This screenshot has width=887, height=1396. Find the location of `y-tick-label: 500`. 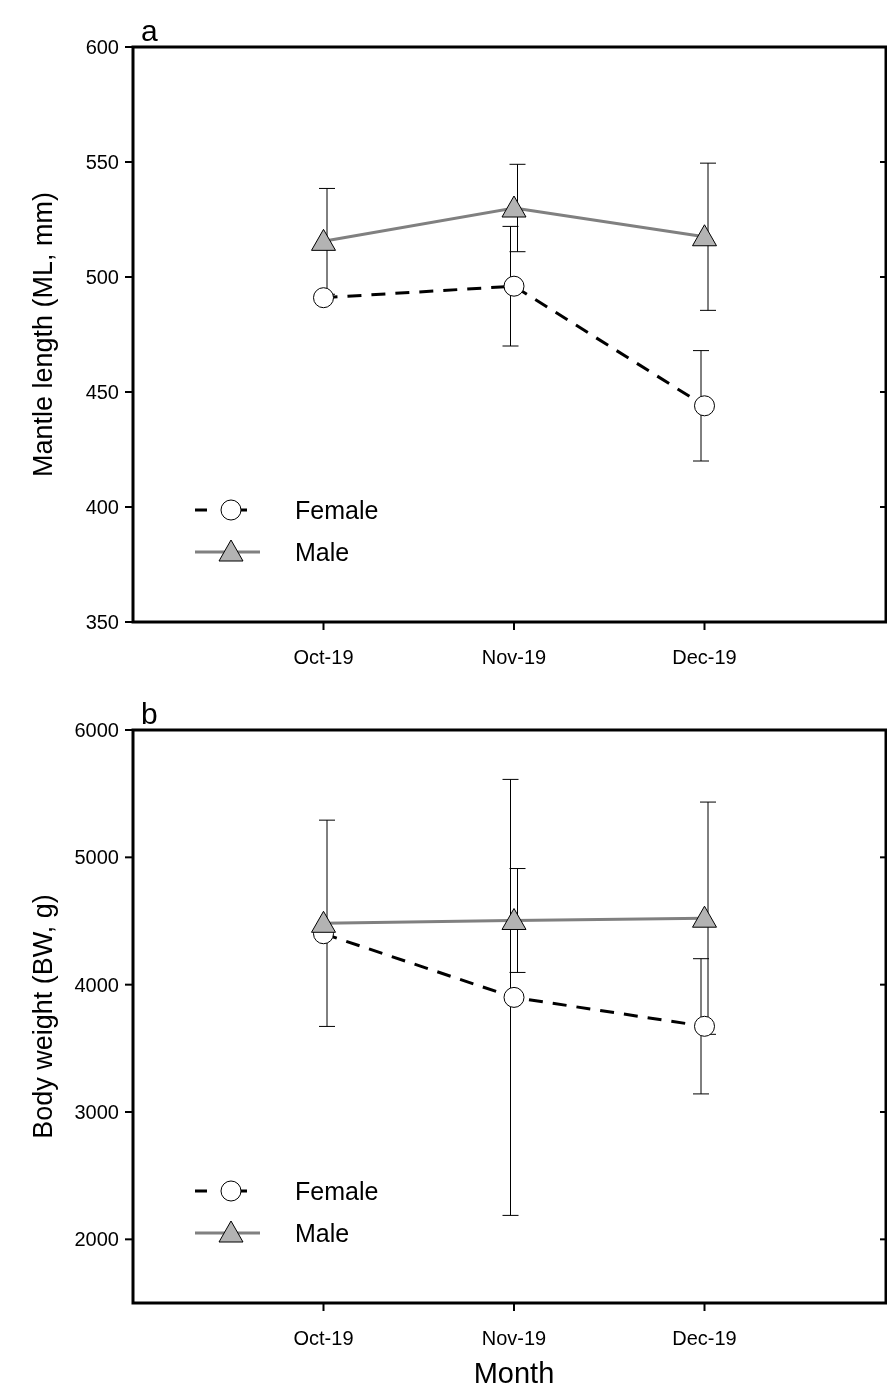

y-tick-label: 500 is located at coordinates (102, 277).